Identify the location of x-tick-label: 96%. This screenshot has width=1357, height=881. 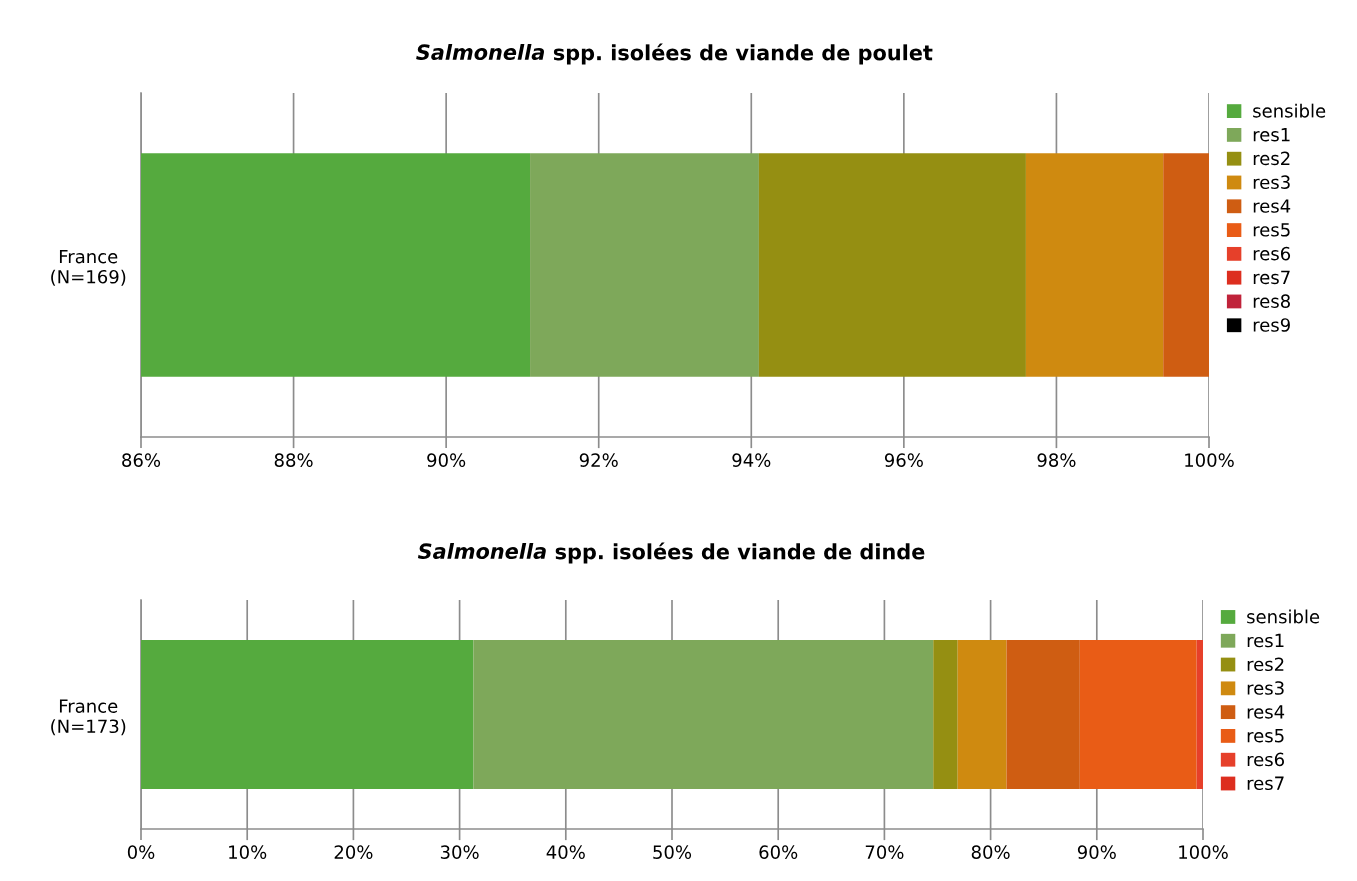
(903, 460).